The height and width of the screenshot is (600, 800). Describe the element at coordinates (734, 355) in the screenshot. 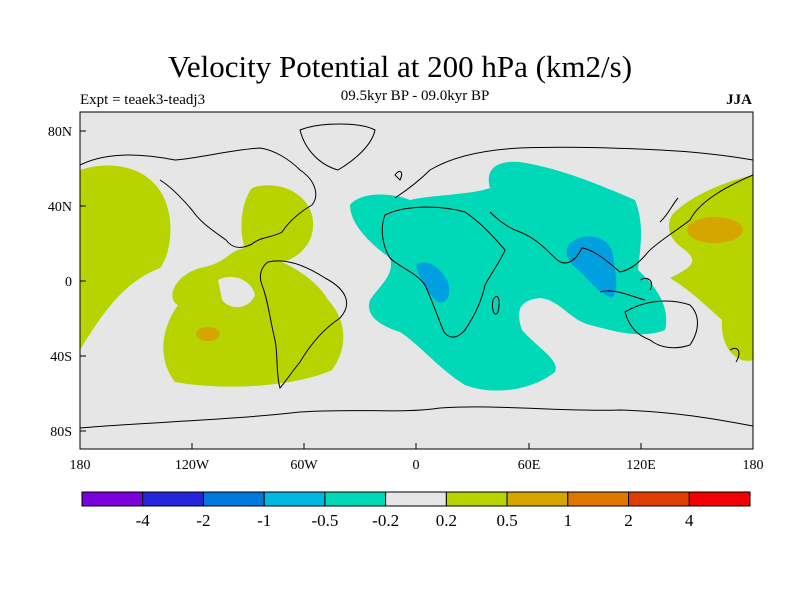

I see `coast-new-zealand` at that location.